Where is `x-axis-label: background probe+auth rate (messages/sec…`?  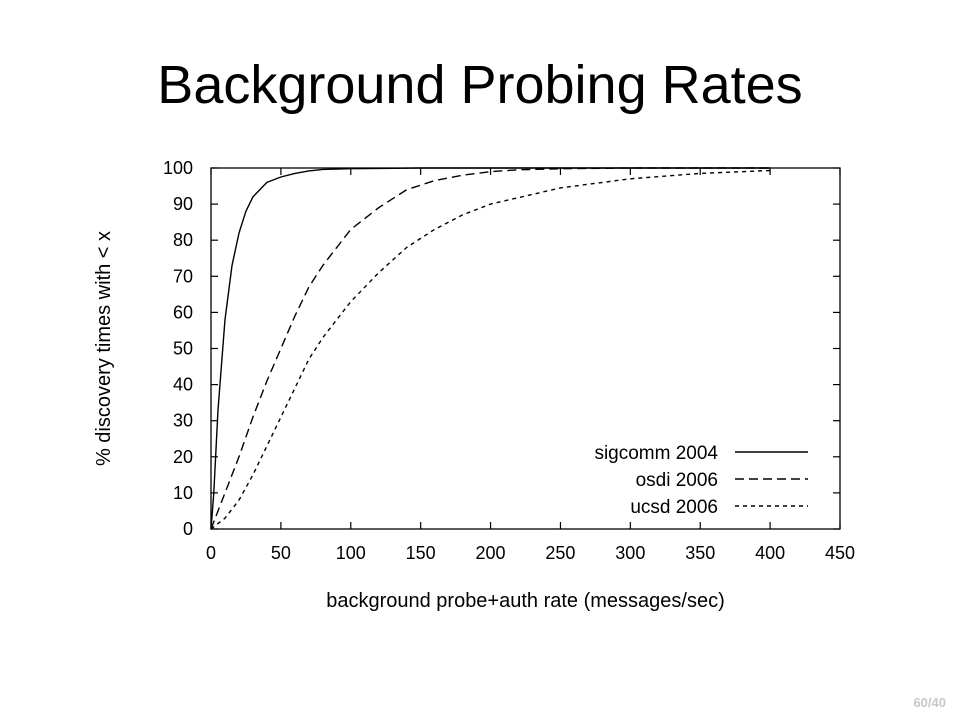
x-axis-label: background probe+auth rate (messages/sec… is located at coordinates (525, 601).